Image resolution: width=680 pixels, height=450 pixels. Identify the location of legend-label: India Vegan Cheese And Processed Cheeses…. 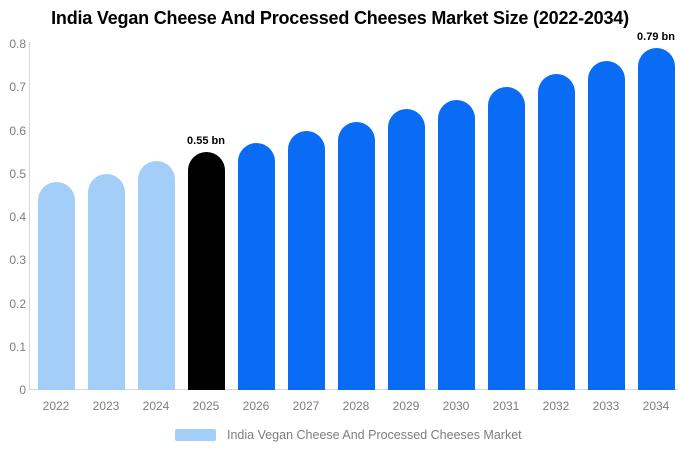
(374, 435).